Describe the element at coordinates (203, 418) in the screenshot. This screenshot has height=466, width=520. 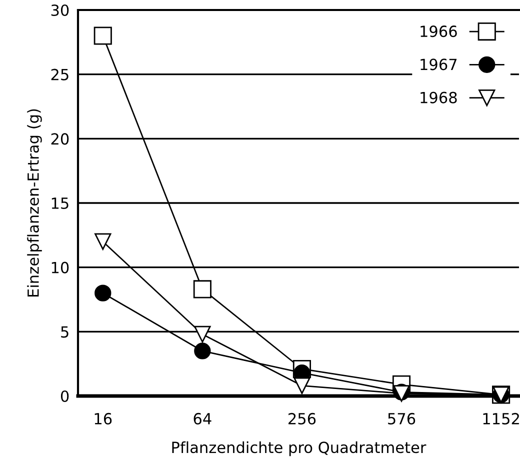
I see `x-tick-label: 64` at that location.